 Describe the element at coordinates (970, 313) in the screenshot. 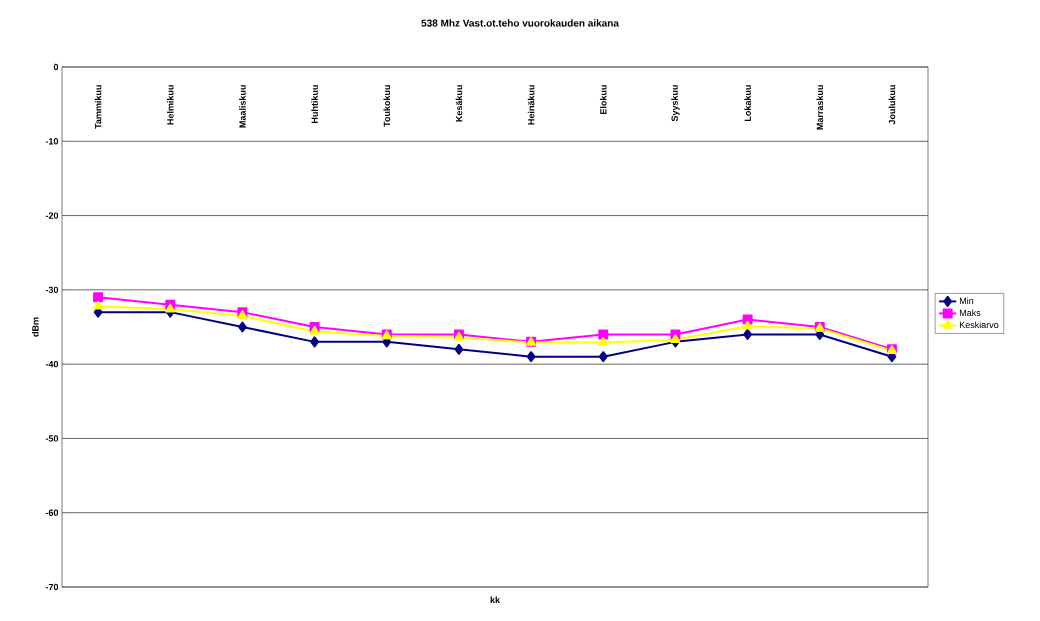

I see `legend-label: Maks` at that location.